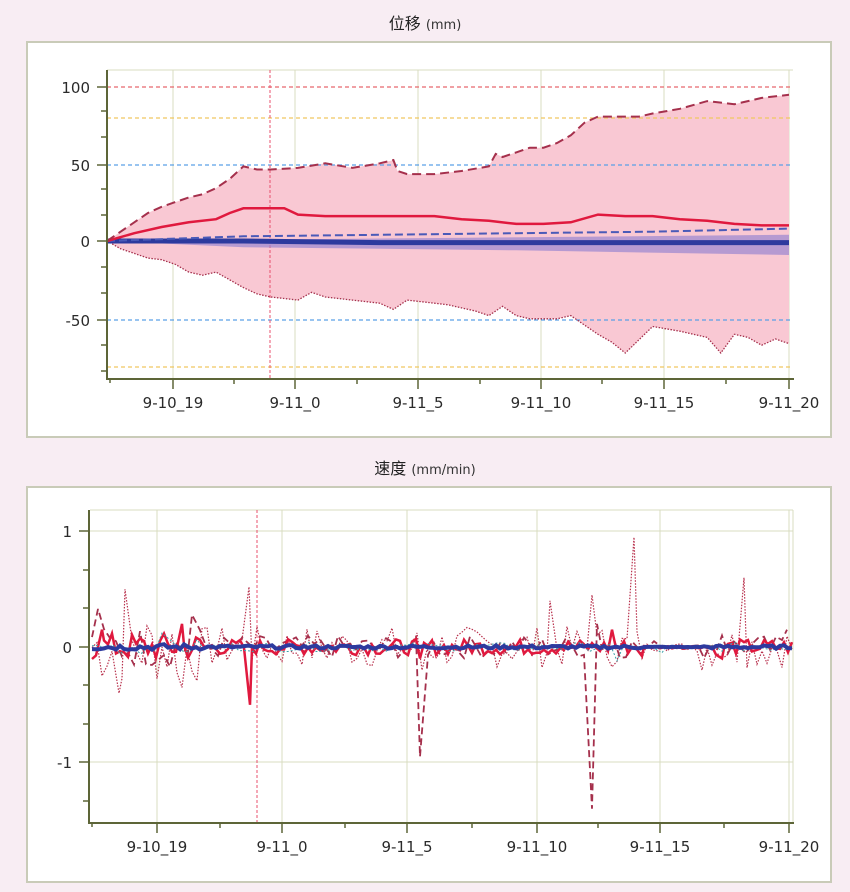  Describe the element at coordinates (442, 615) in the screenshot. I see `velocity-dotted-line` at that location.